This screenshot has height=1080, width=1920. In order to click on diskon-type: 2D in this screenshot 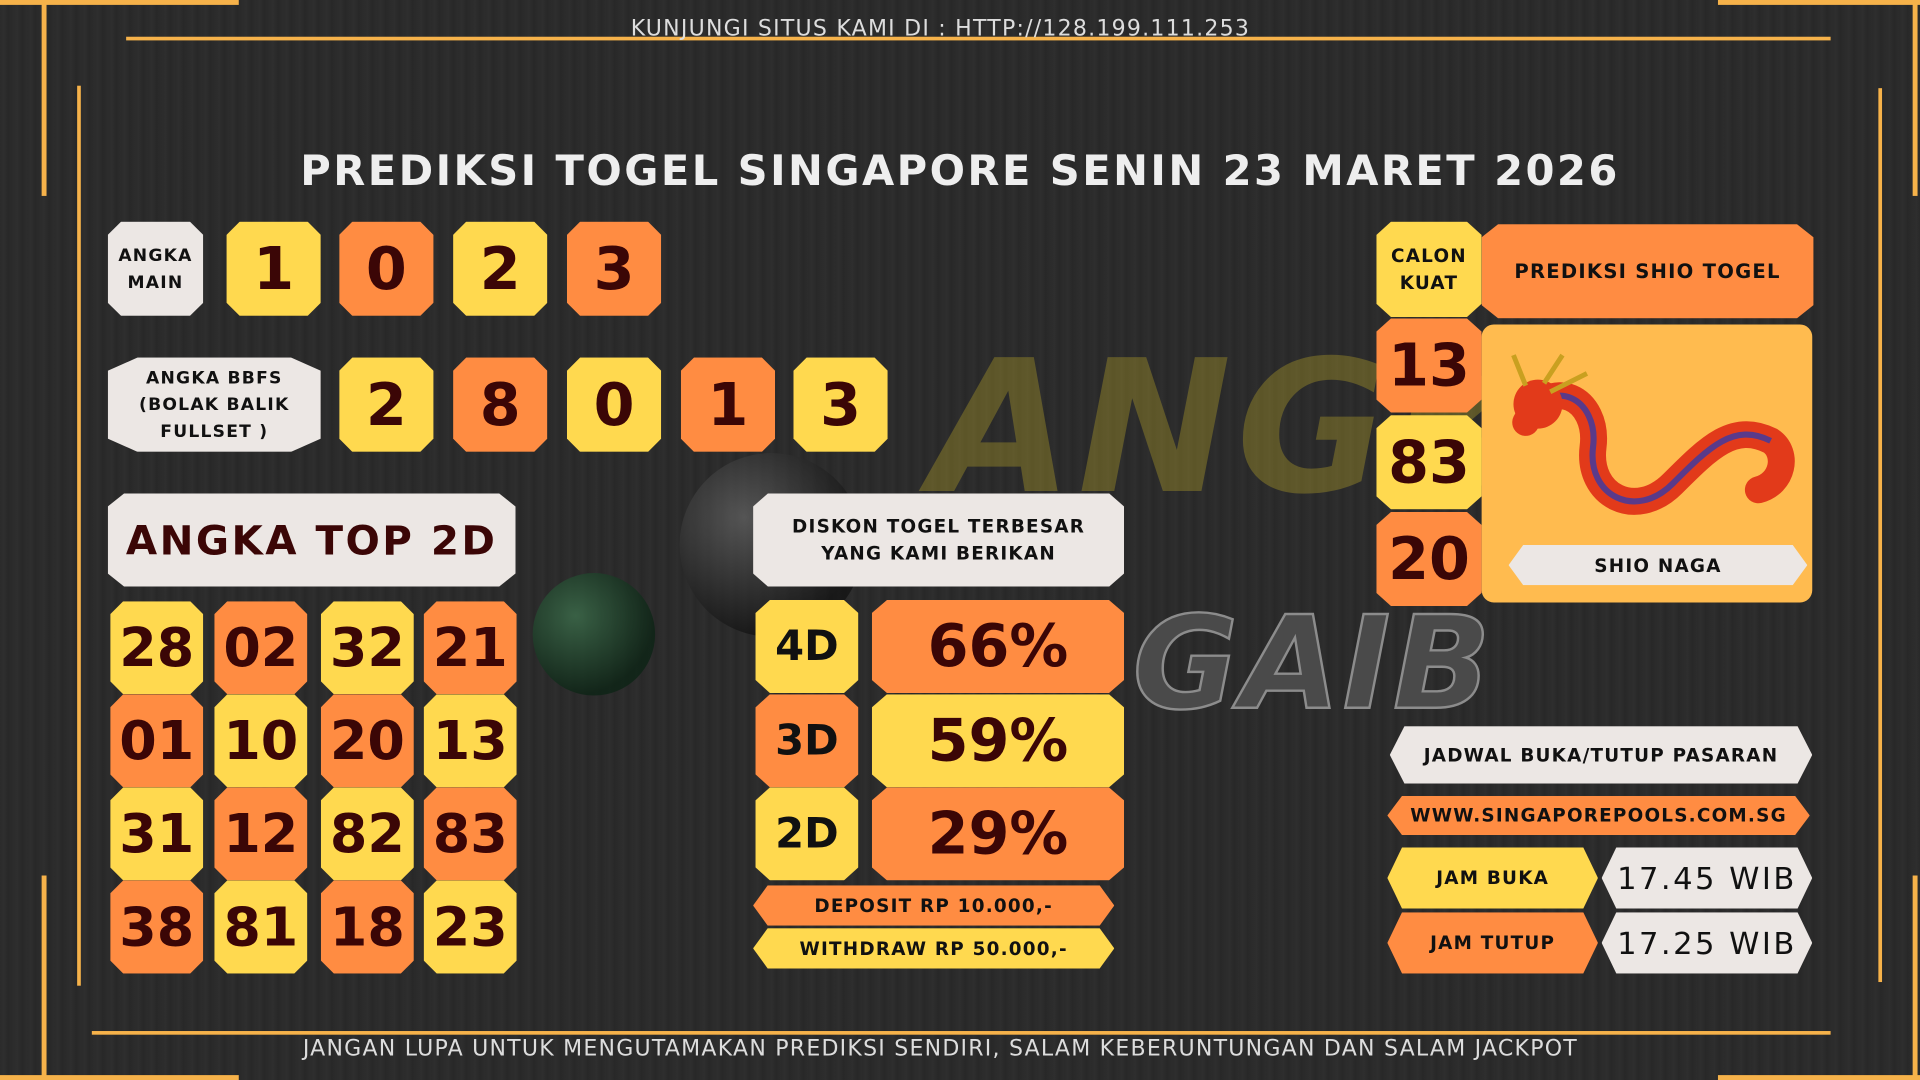, I will do `click(807, 834)`.